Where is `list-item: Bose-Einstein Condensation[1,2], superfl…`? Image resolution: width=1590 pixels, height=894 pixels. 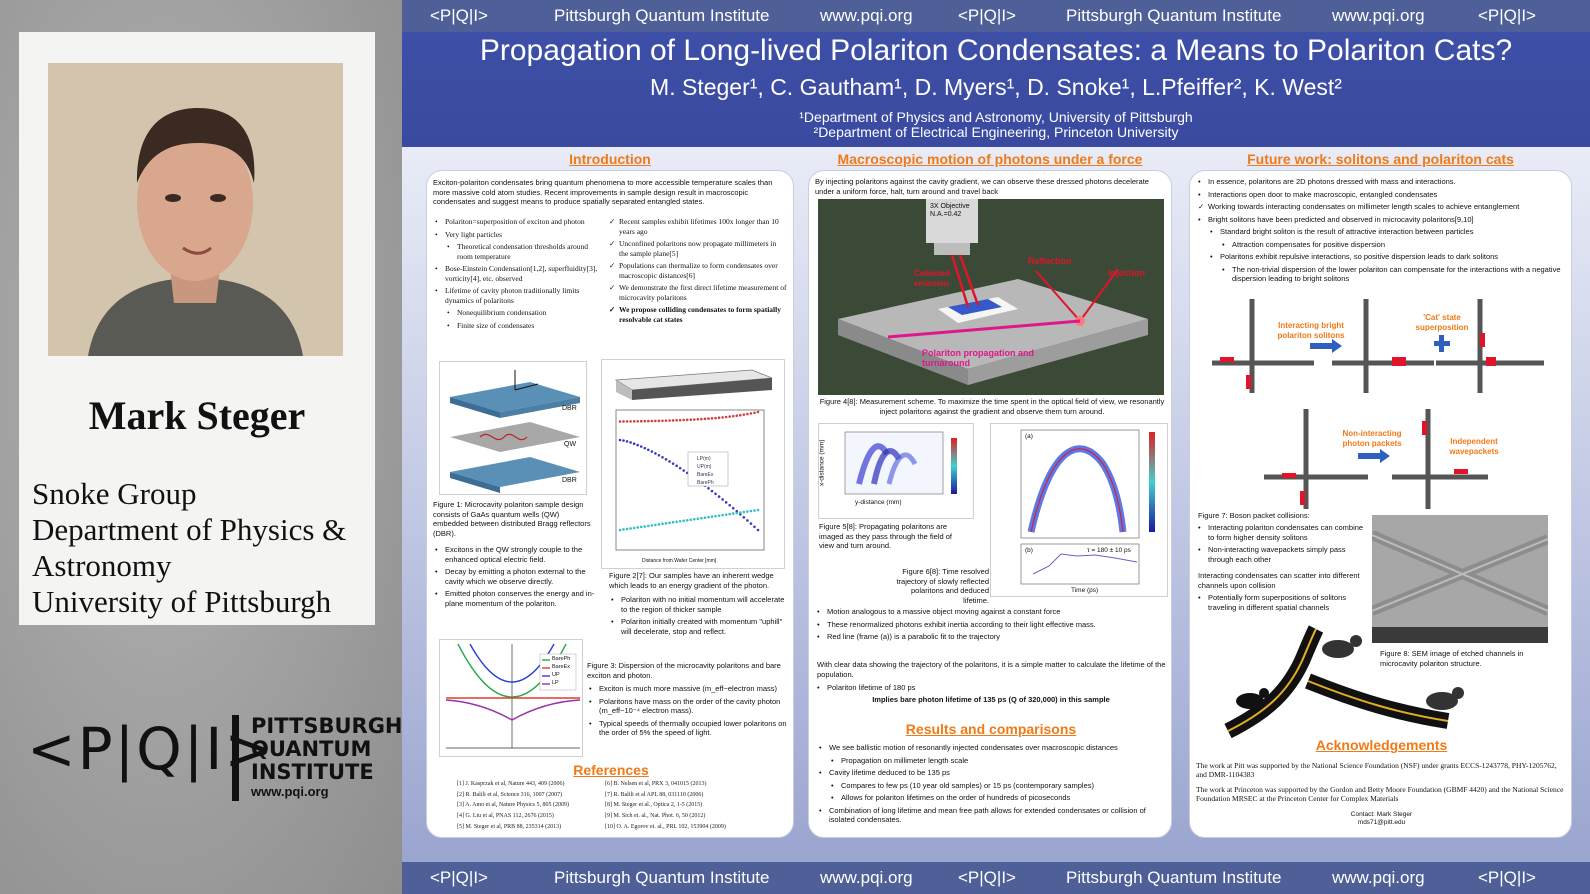 list-item: Bose-Einstein Condensation[1,2], superfl… is located at coordinates (519, 273).